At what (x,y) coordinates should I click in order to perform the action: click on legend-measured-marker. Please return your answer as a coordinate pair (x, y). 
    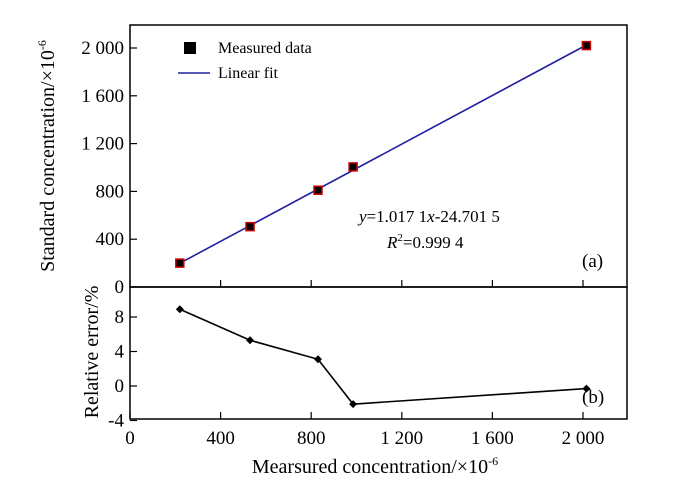
    Looking at the image, I should click on (190, 48).